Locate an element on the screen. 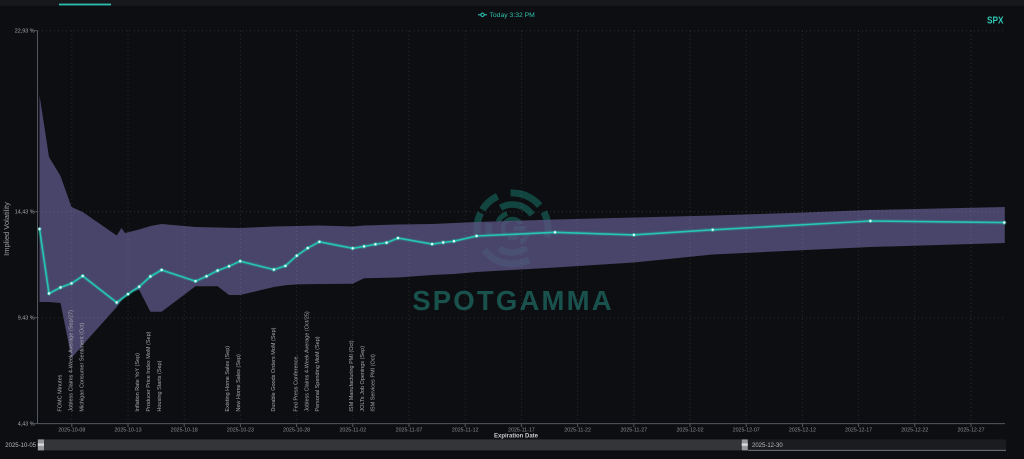 This screenshot has height=459, width=1024. svg-text: SPX is located at coordinates (995, 21).